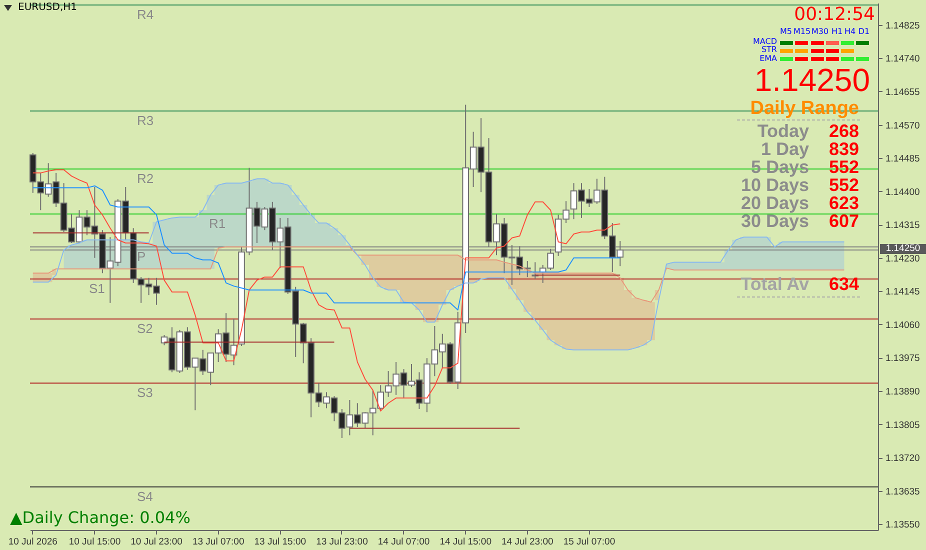 The image size is (926, 550). Describe the element at coordinates (834, 14) in the screenshot. I see `annotation: 00:12:54` at that location.